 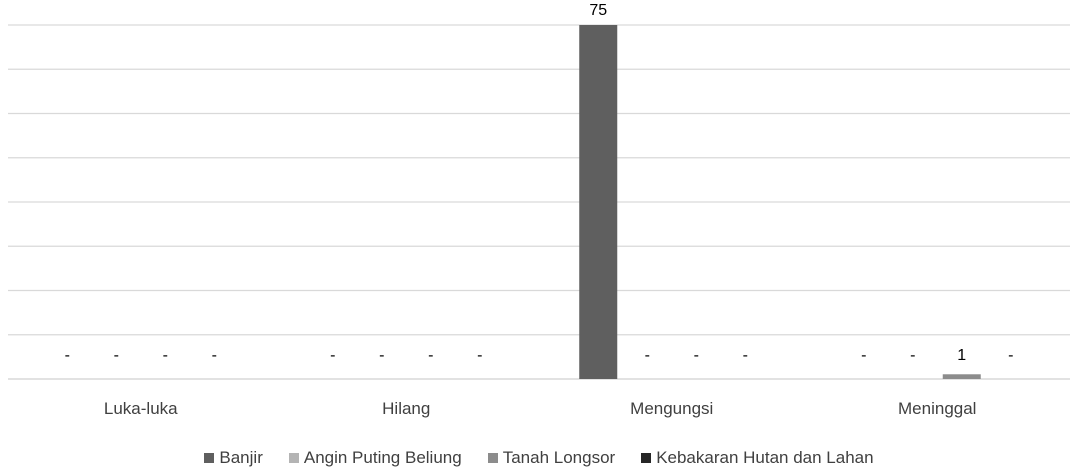 What do you see at coordinates (765, 457) in the screenshot?
I see `legend-label: Kebakaran Hutan dan Lahan` at bounding box center [765, 457].